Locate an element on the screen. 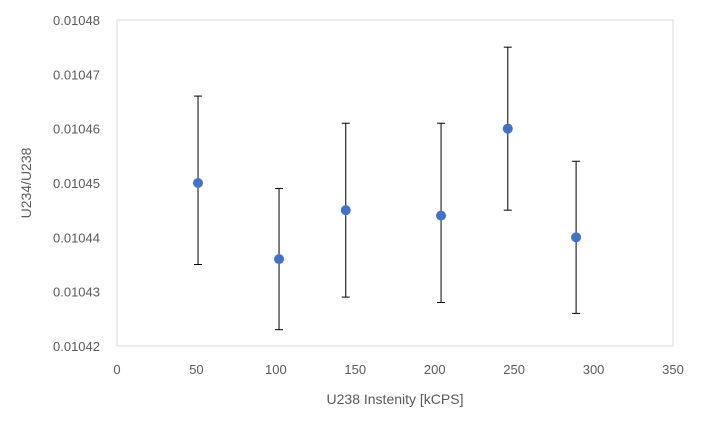 The height and width of the screenshot is (433, 705). y-tick-label: 0.01042 is located at coordinates (76, 346).